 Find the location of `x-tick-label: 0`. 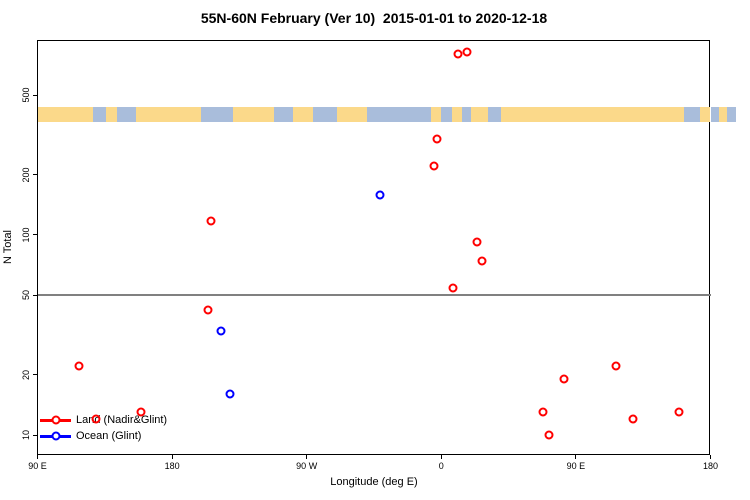

x-tick-label: 0 is located at coordinates (441, 466).